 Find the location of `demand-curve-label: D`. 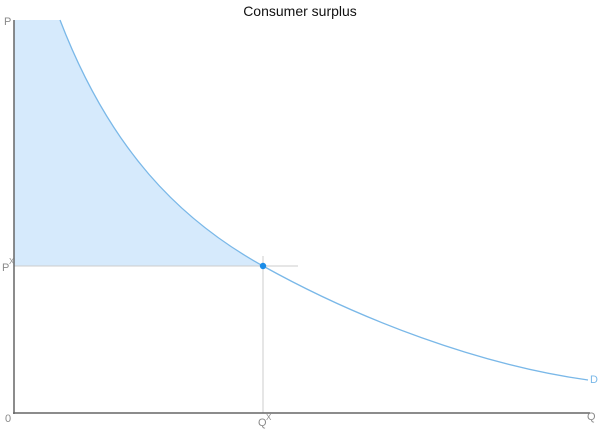

demand-curve-label: D is located at coordinates (594, 380).